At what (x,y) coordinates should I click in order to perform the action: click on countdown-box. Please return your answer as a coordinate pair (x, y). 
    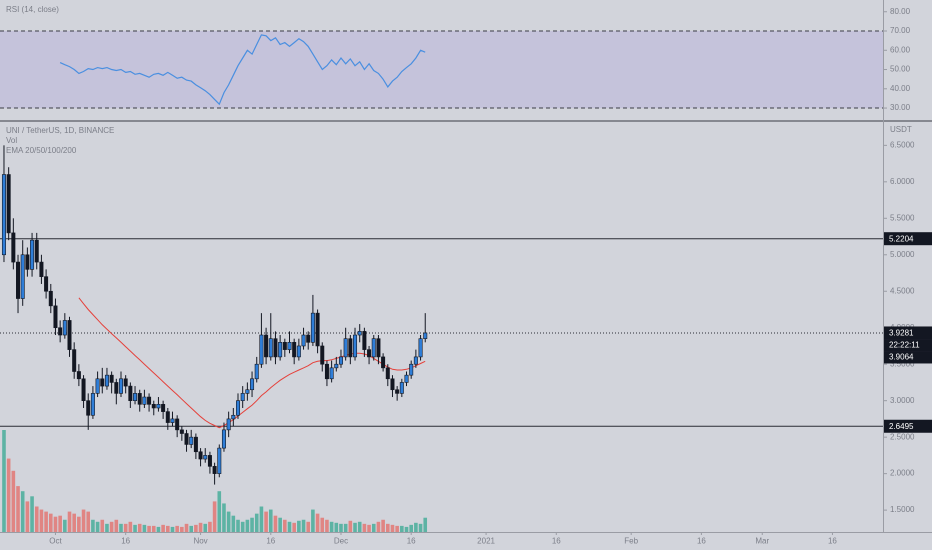
    Looking at the image, I should click on (908, 345).